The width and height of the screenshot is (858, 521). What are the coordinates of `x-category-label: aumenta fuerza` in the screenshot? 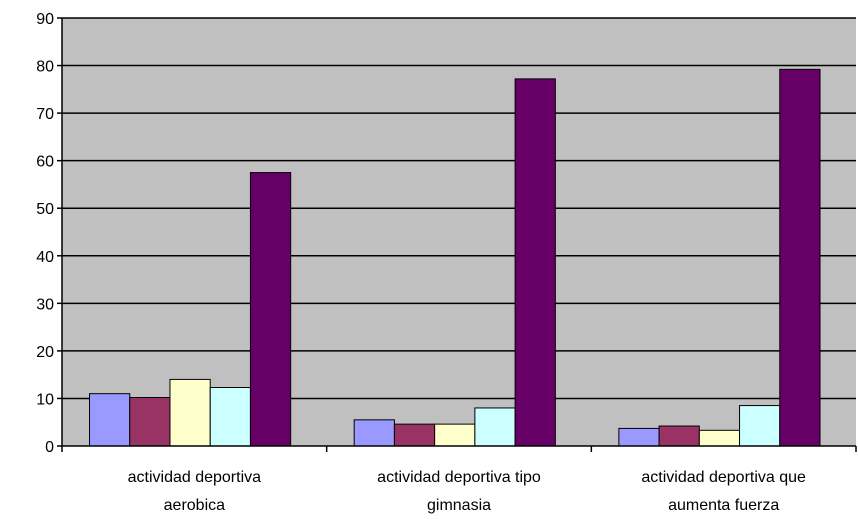 It's located at (723, 505).